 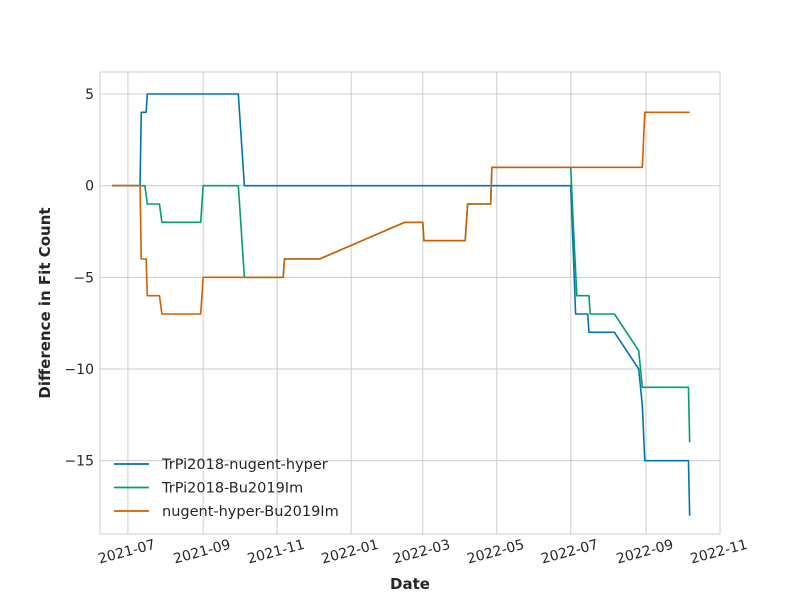 I want to click on x-tick-label: 2022-03, so click(x=421, y=552).